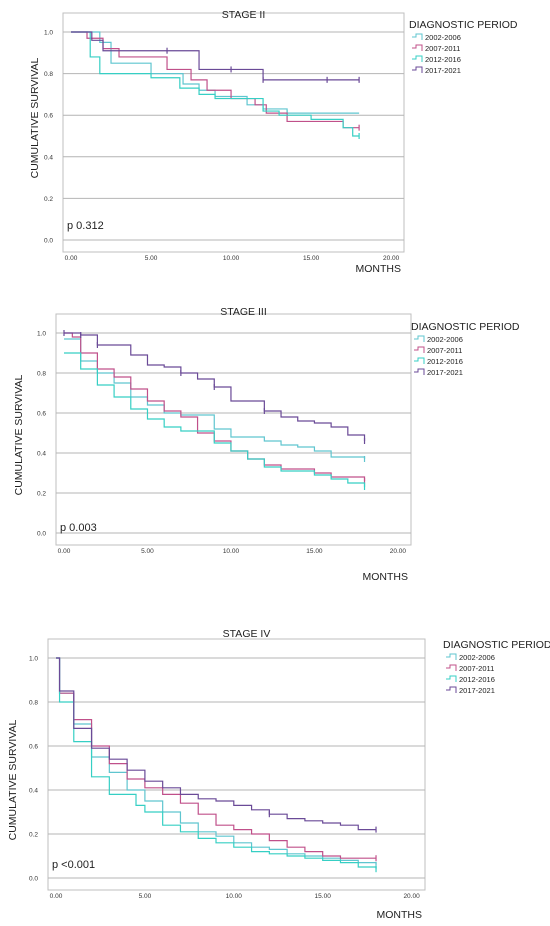 This screenshot has height=926, width=550. I want to click on chart-title: STAGE III, so click(243, 312).